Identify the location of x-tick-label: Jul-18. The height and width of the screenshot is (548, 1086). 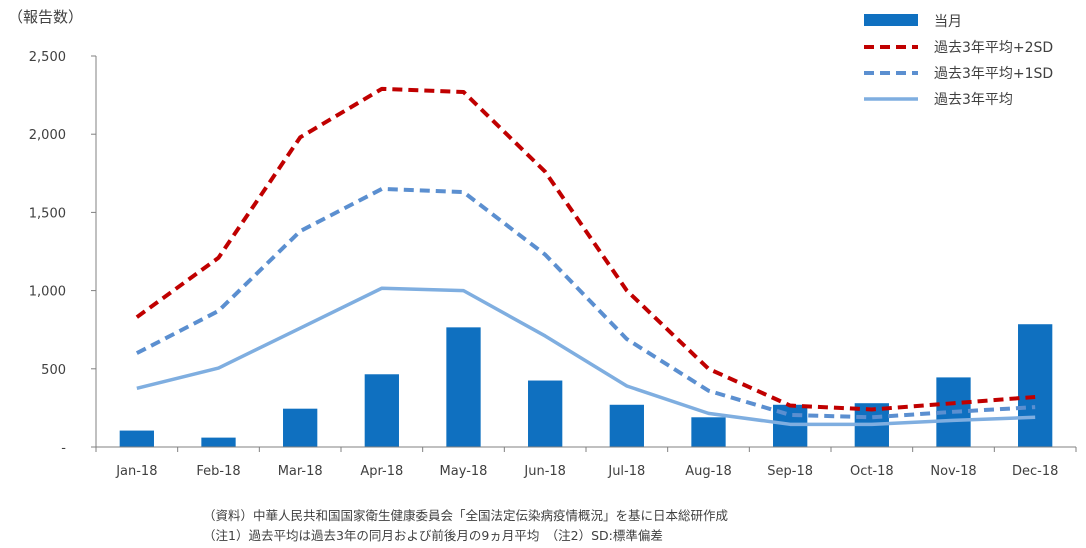
(626, 471).